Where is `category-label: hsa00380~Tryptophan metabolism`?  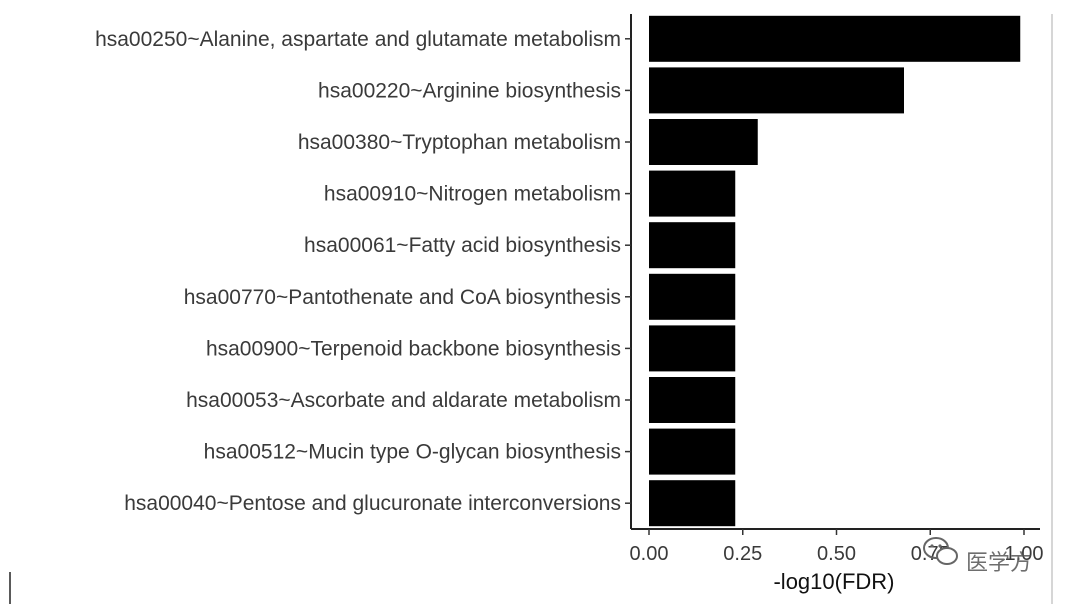 category-label: hsa00380~Tryptophan metabolism is located at coordinates (459, 142).